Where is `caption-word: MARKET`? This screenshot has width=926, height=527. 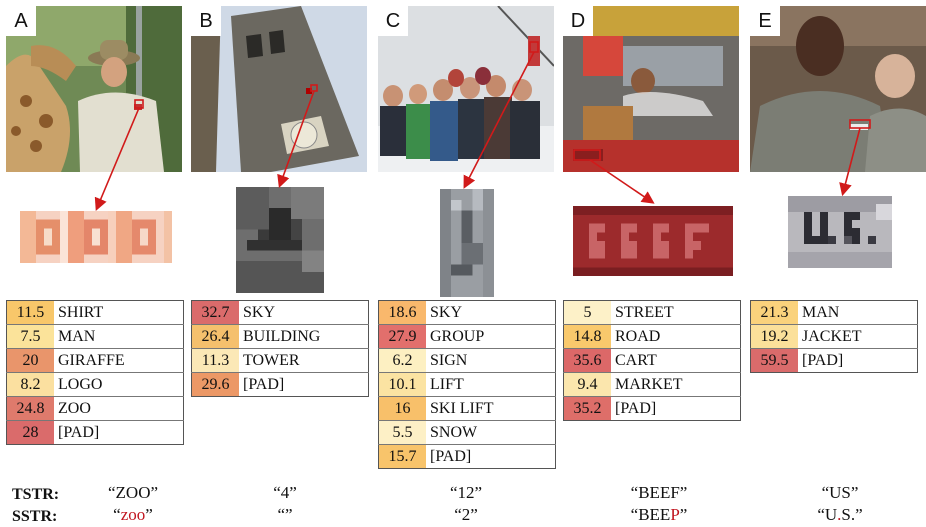
caption-word: MARKET is located at coordinates (676, 384).